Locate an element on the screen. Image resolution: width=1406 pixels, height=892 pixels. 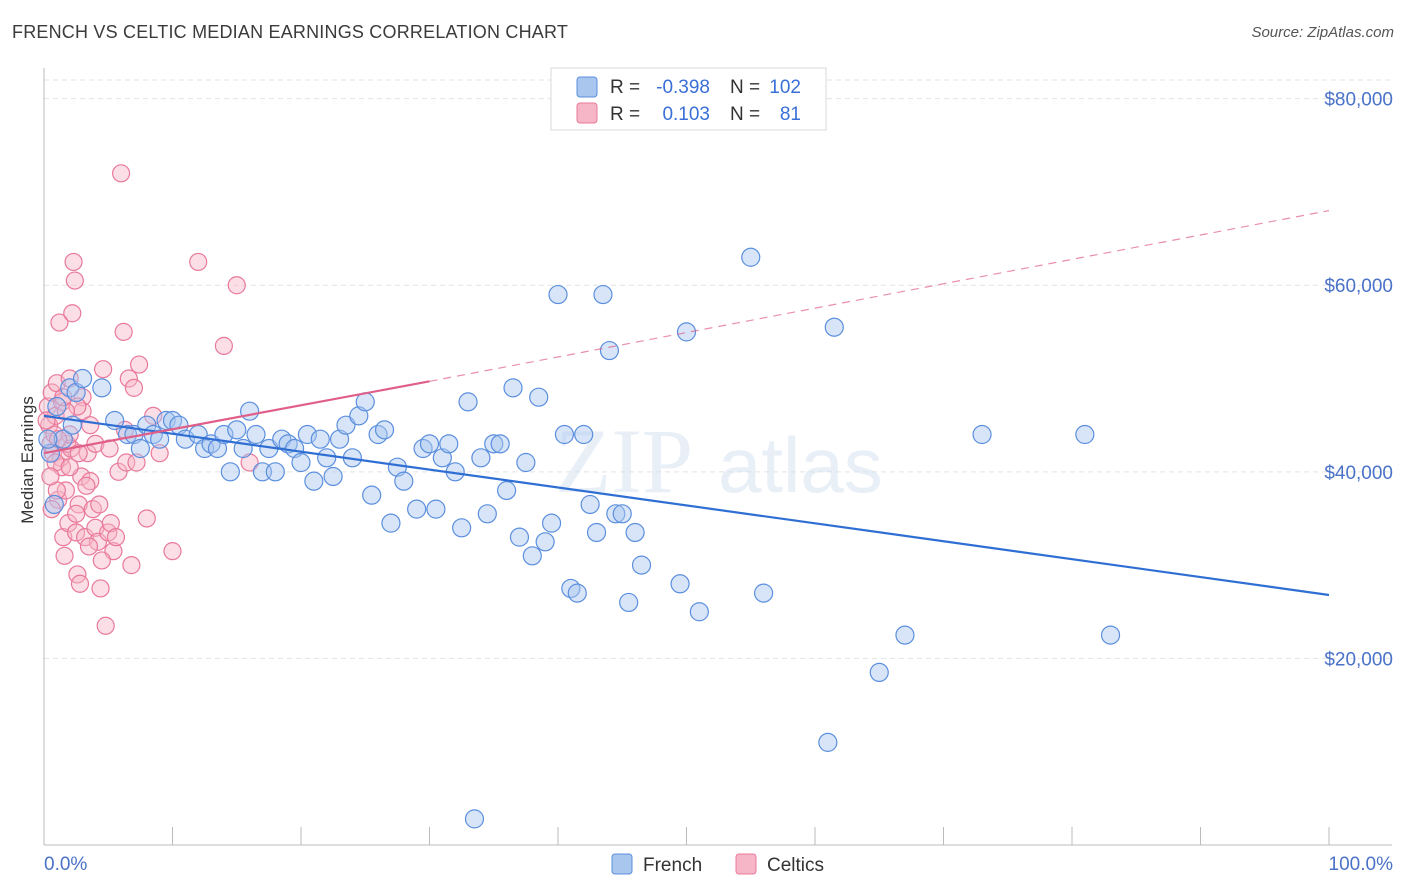
y-tick-label: $80,000 is located at coordinates (1358, 100).